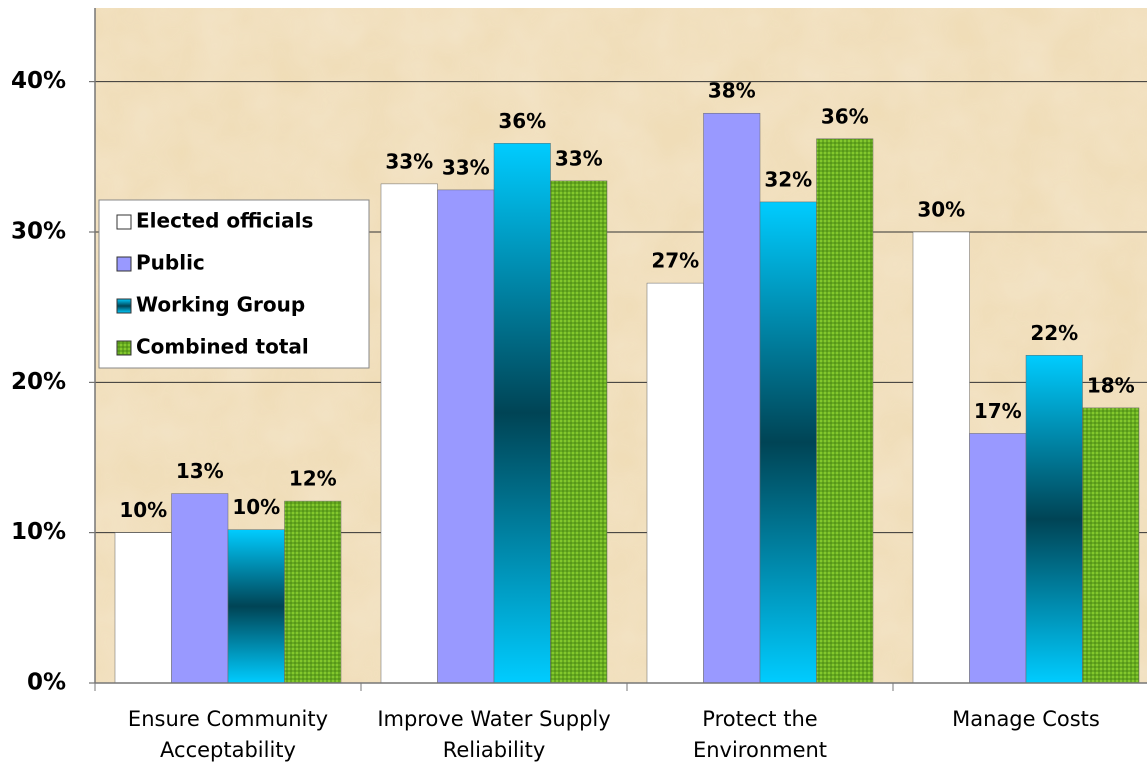 This screenshot has width=1147, height=770. What do you see at coordinates (1026, 719) in the screenshot?
I see `x-tick-label: Manage Costs` at bounding box center [1026, 719].